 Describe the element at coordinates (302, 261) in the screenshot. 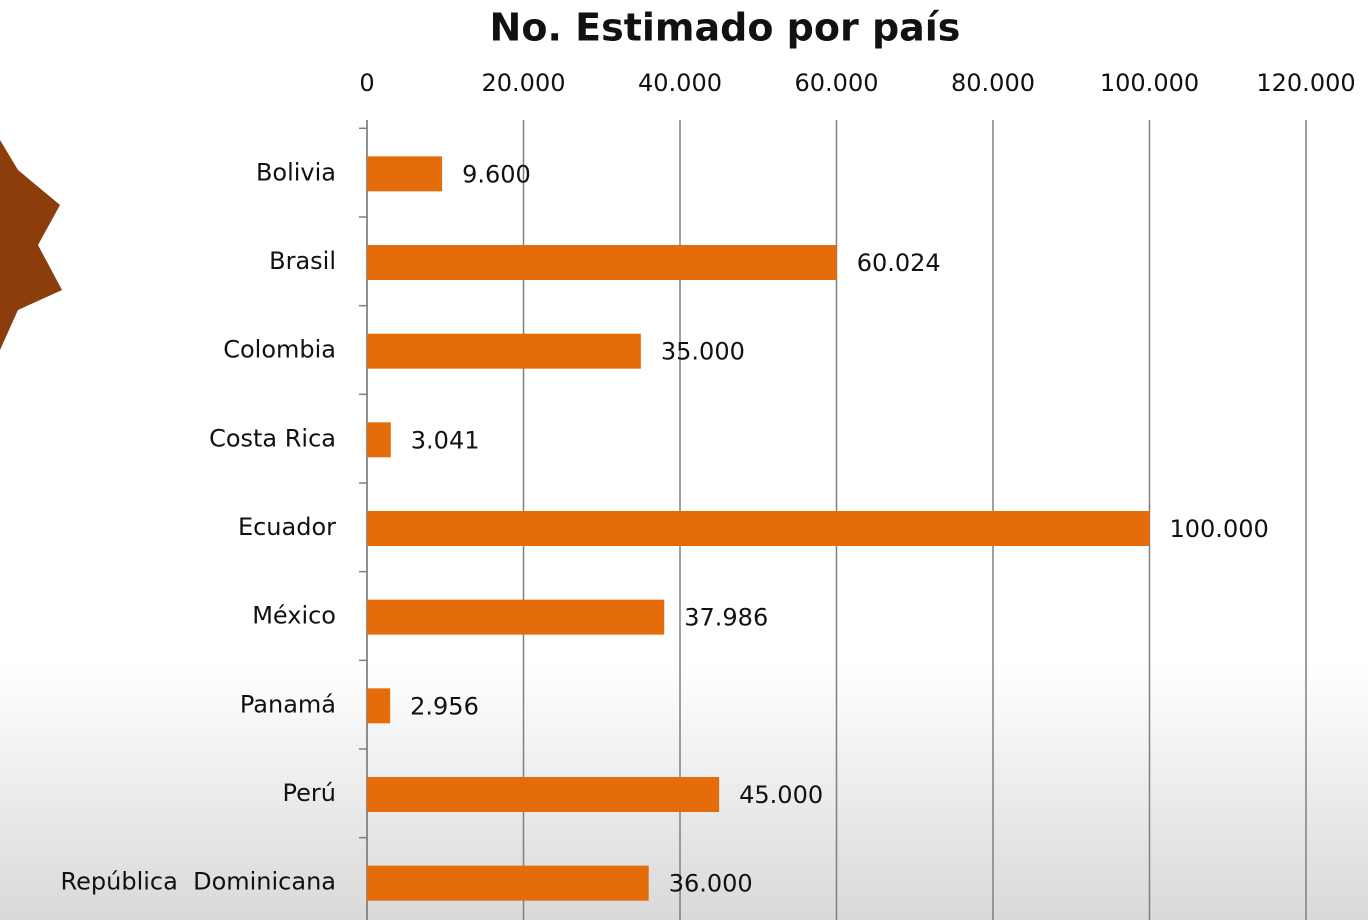

I see `y-tick-label: Brasil` at that location.